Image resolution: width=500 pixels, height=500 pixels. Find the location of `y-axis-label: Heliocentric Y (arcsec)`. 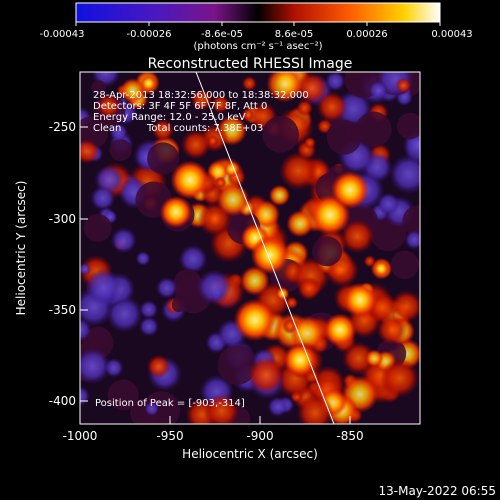

y-axis-label: Heliocentric Y (arcsec) is located at coordinates (21, 248).